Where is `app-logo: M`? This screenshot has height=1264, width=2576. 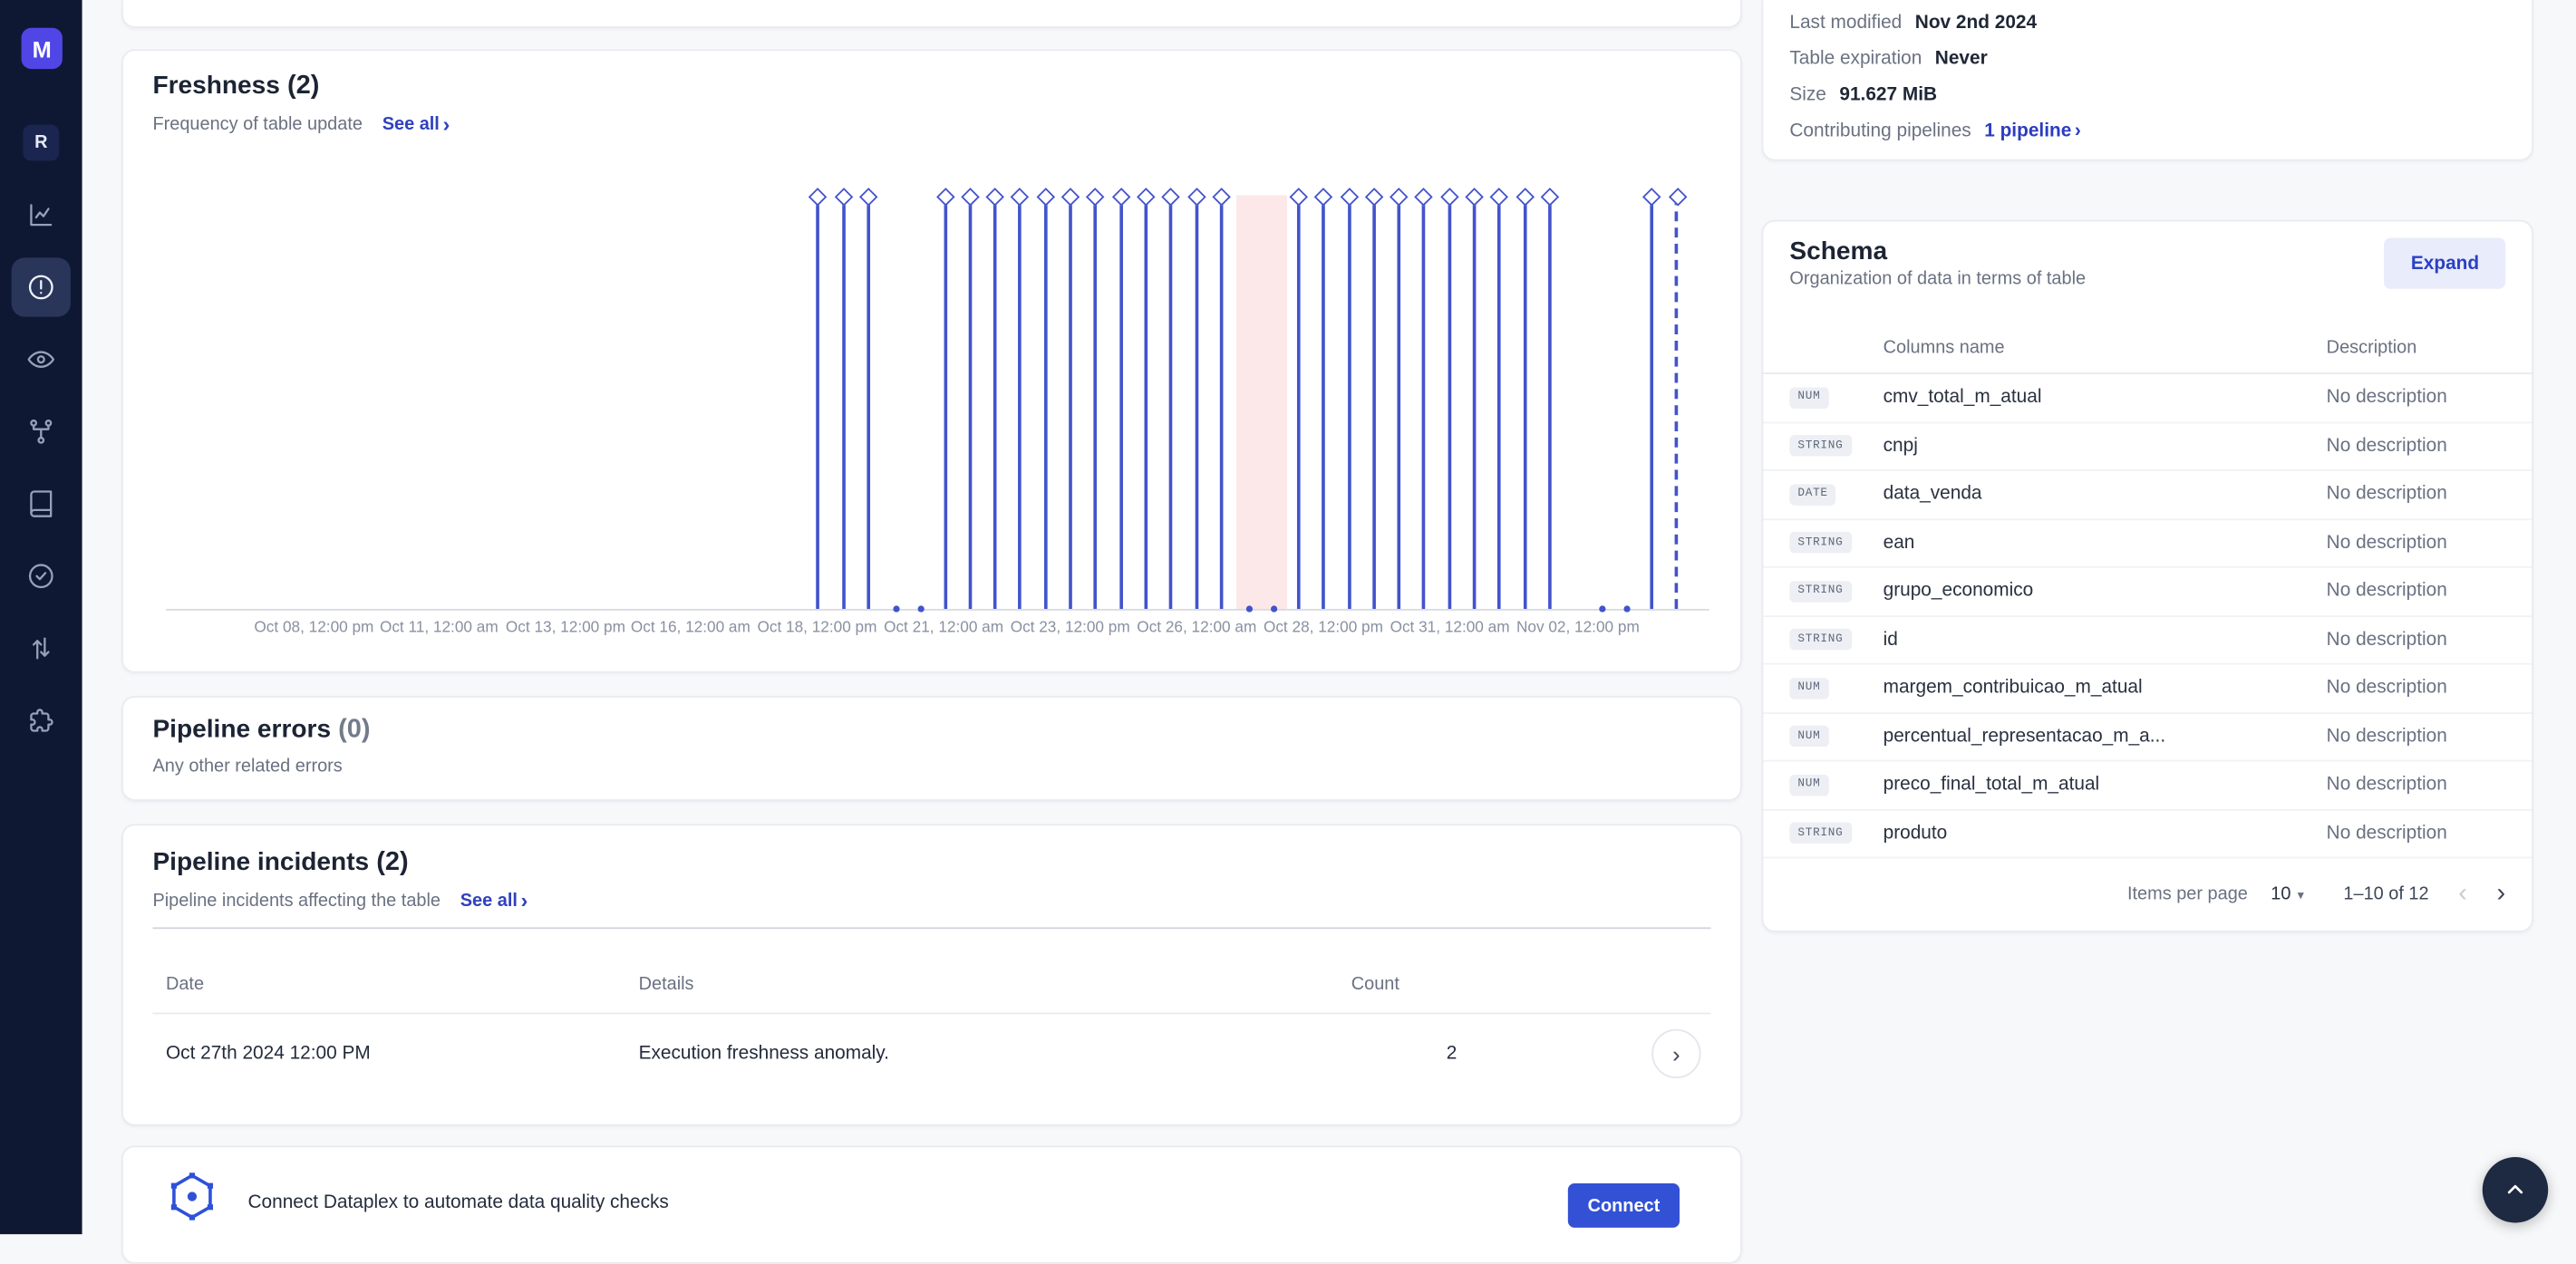 app-logo: M is located at coordinates (42, 48).